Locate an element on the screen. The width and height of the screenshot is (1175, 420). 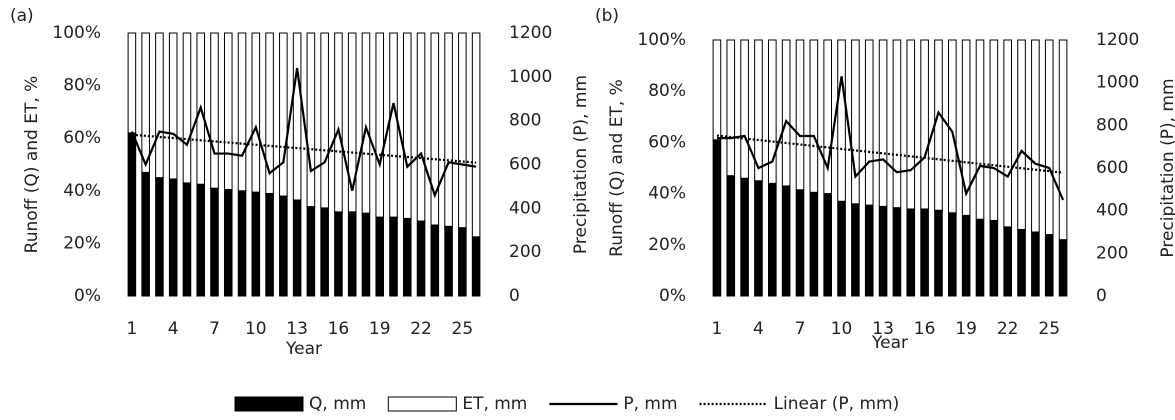
y2-tick-label: 800 is located at coordinates (525, 121).